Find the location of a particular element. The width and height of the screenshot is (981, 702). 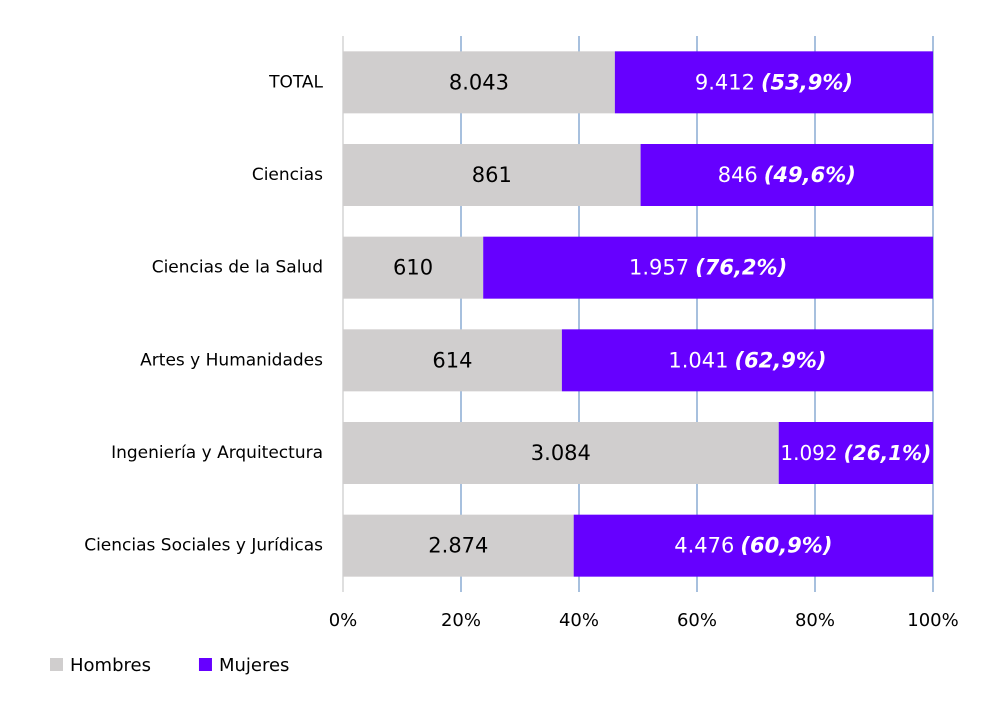

data-label: 1.957 (76,2%) is located at coordinates (708, 268).